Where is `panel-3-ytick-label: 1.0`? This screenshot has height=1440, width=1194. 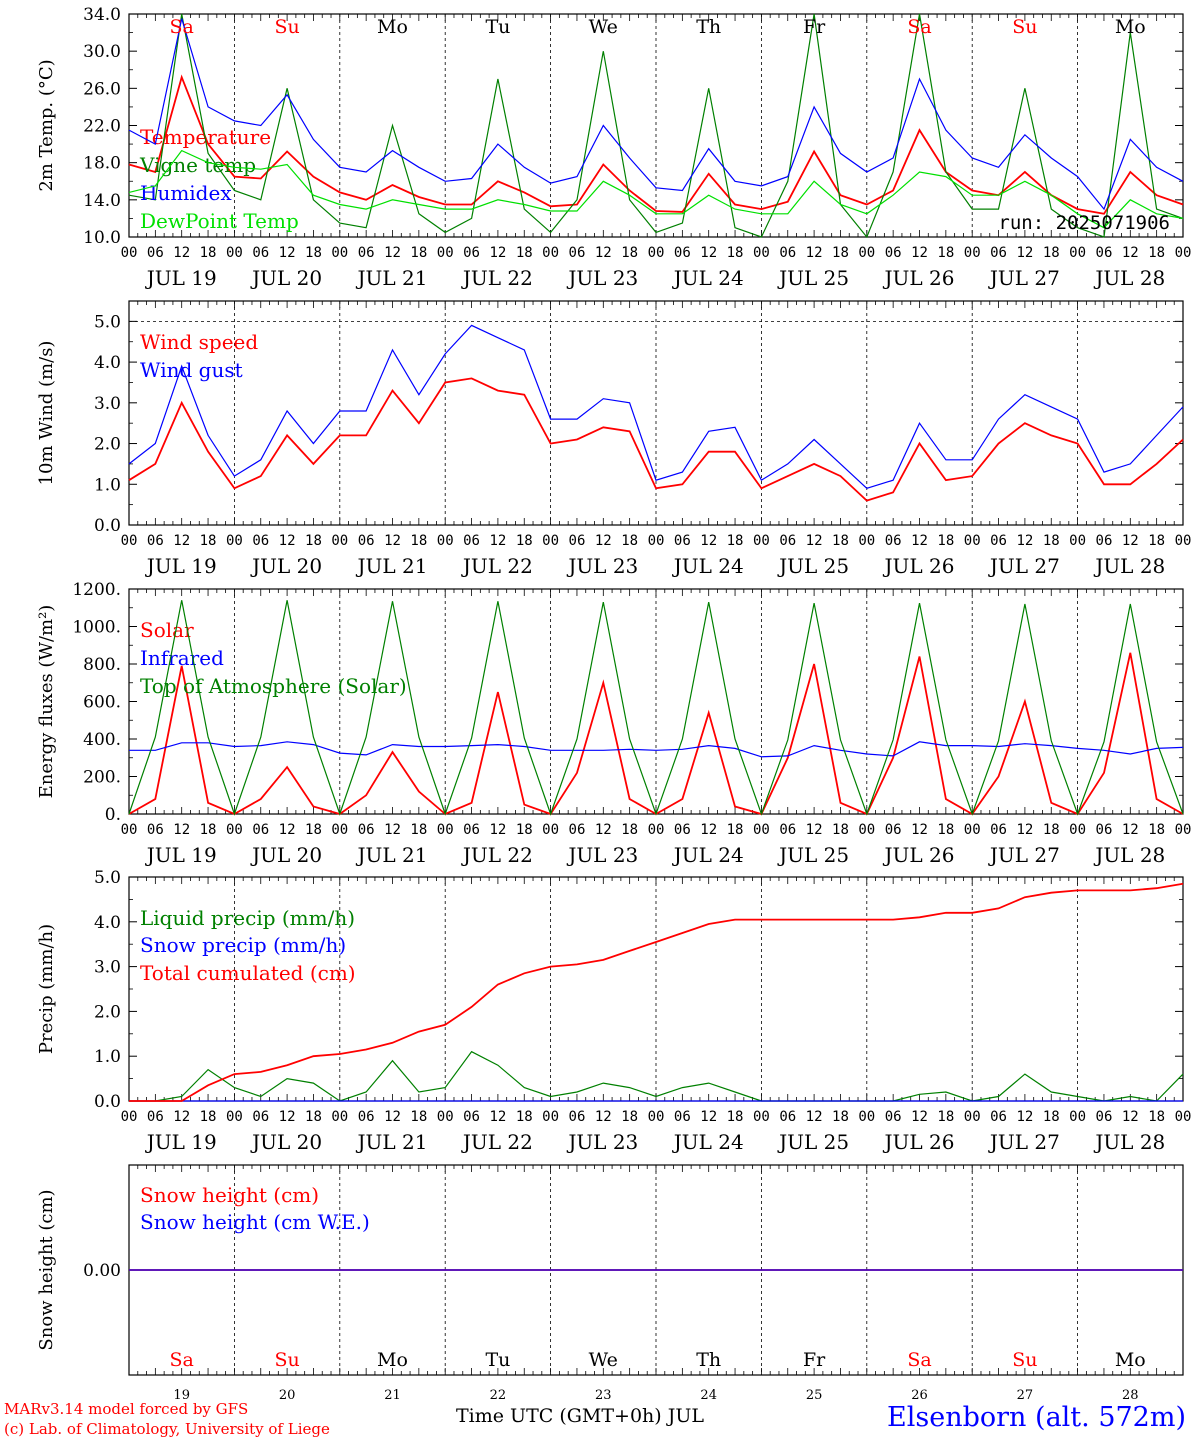
panel-3-ytick-label: 1.0 is located at coordinates (107, 1057).